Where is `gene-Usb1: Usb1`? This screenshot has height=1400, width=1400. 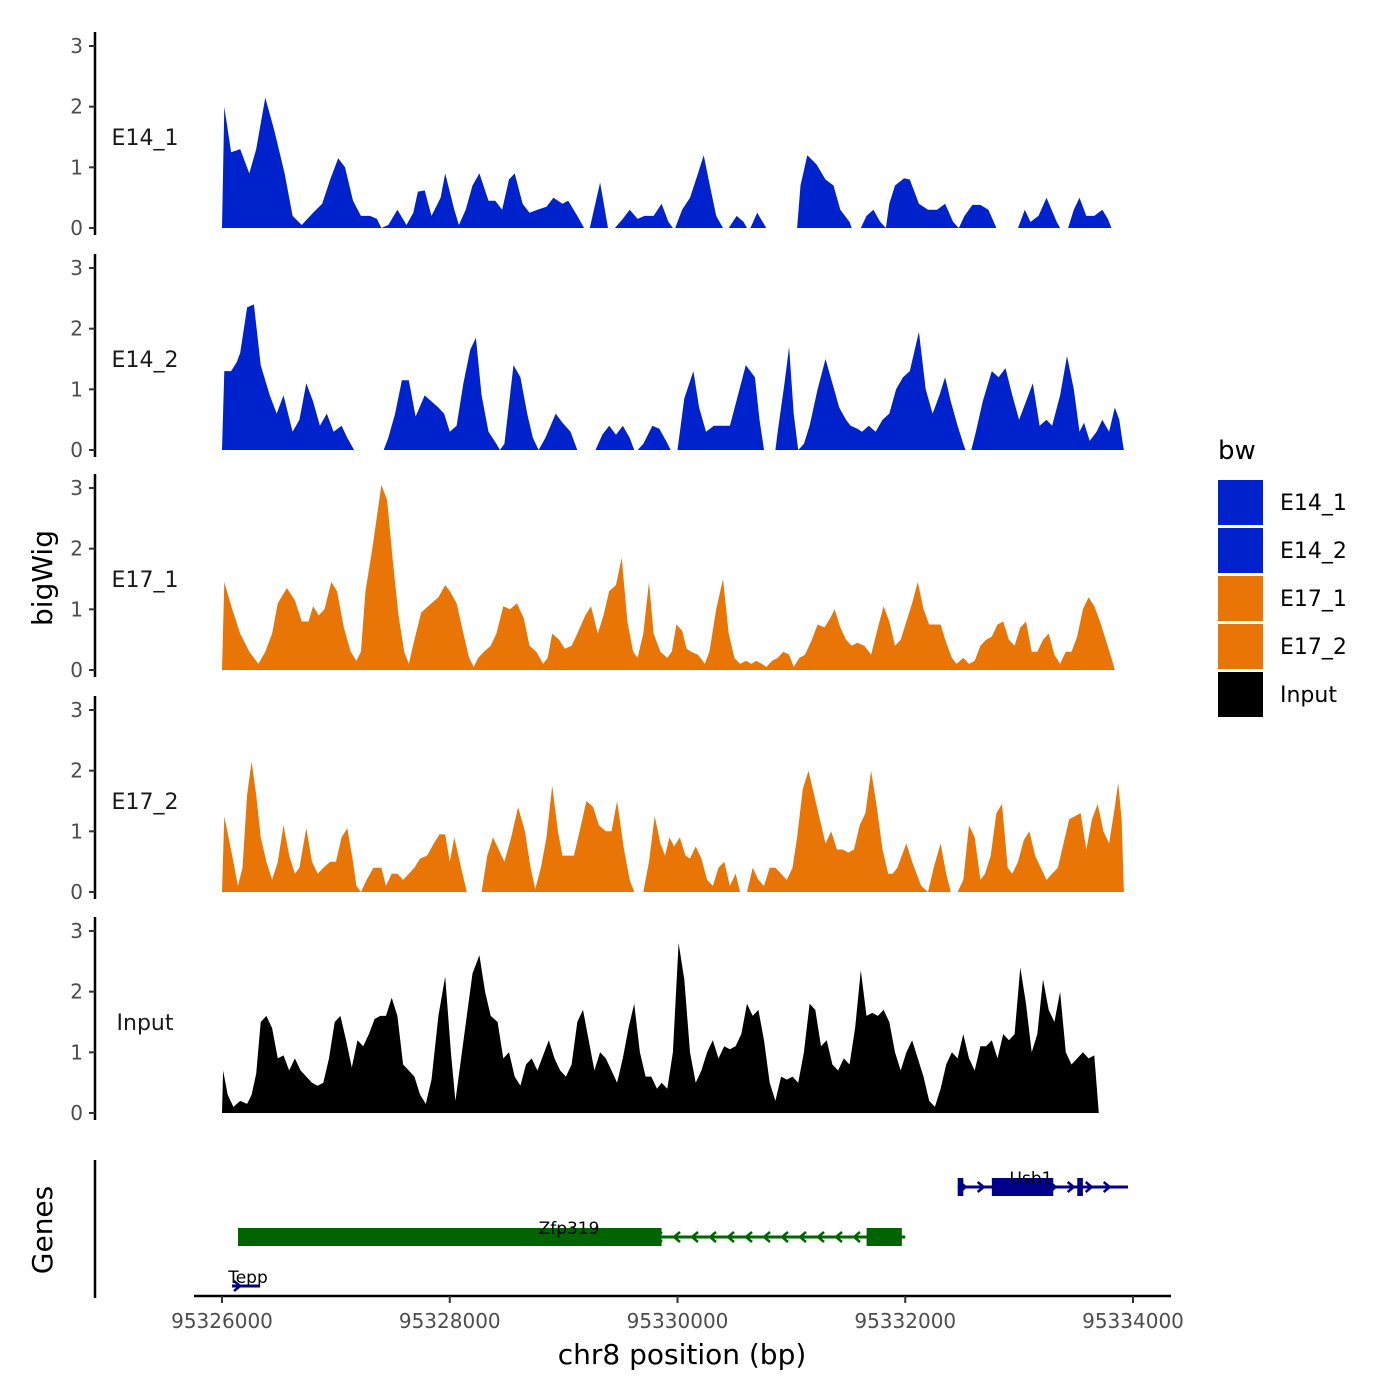 gene-Usb1: Usb1 is located at coordinates (1042, 1182).